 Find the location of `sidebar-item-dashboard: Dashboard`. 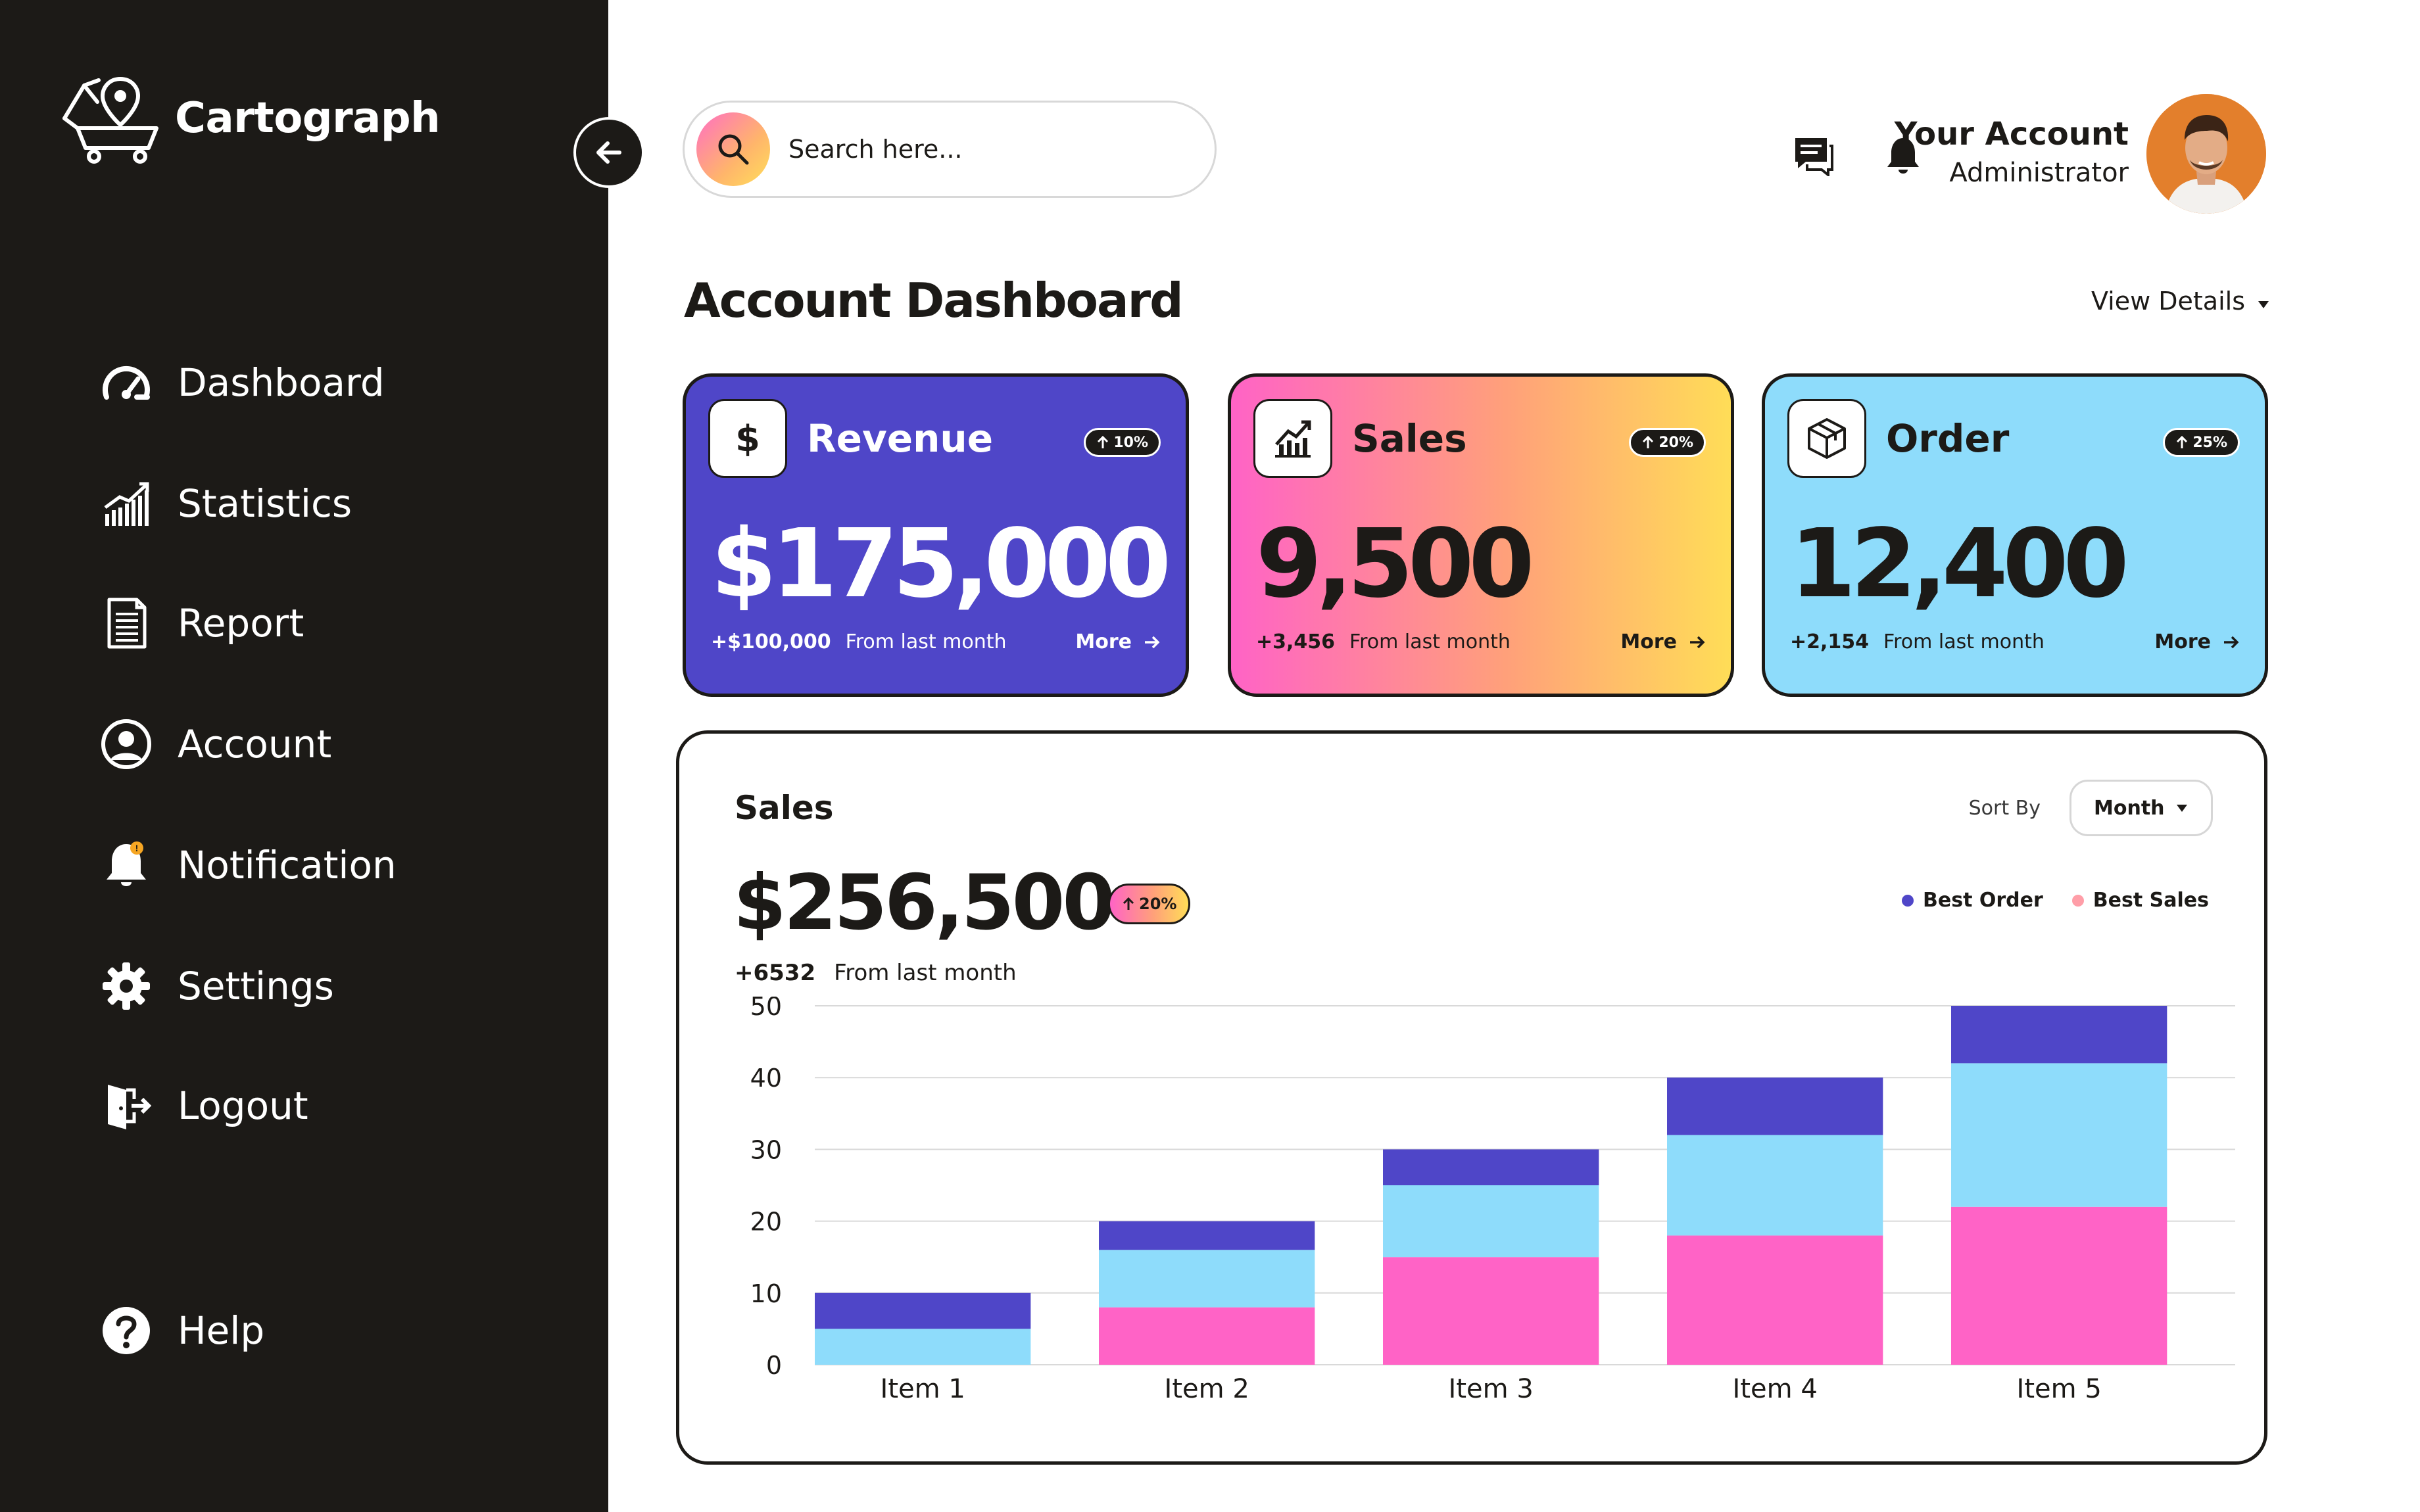

sidebar-item-dashboard: Dashboard is located at coordinates (242, 382).